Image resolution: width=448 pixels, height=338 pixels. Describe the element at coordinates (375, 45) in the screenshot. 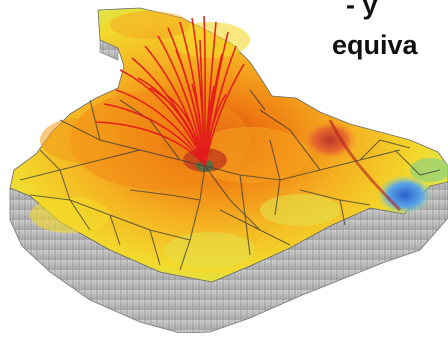

I see `caption-line-2: equiva` at that location.